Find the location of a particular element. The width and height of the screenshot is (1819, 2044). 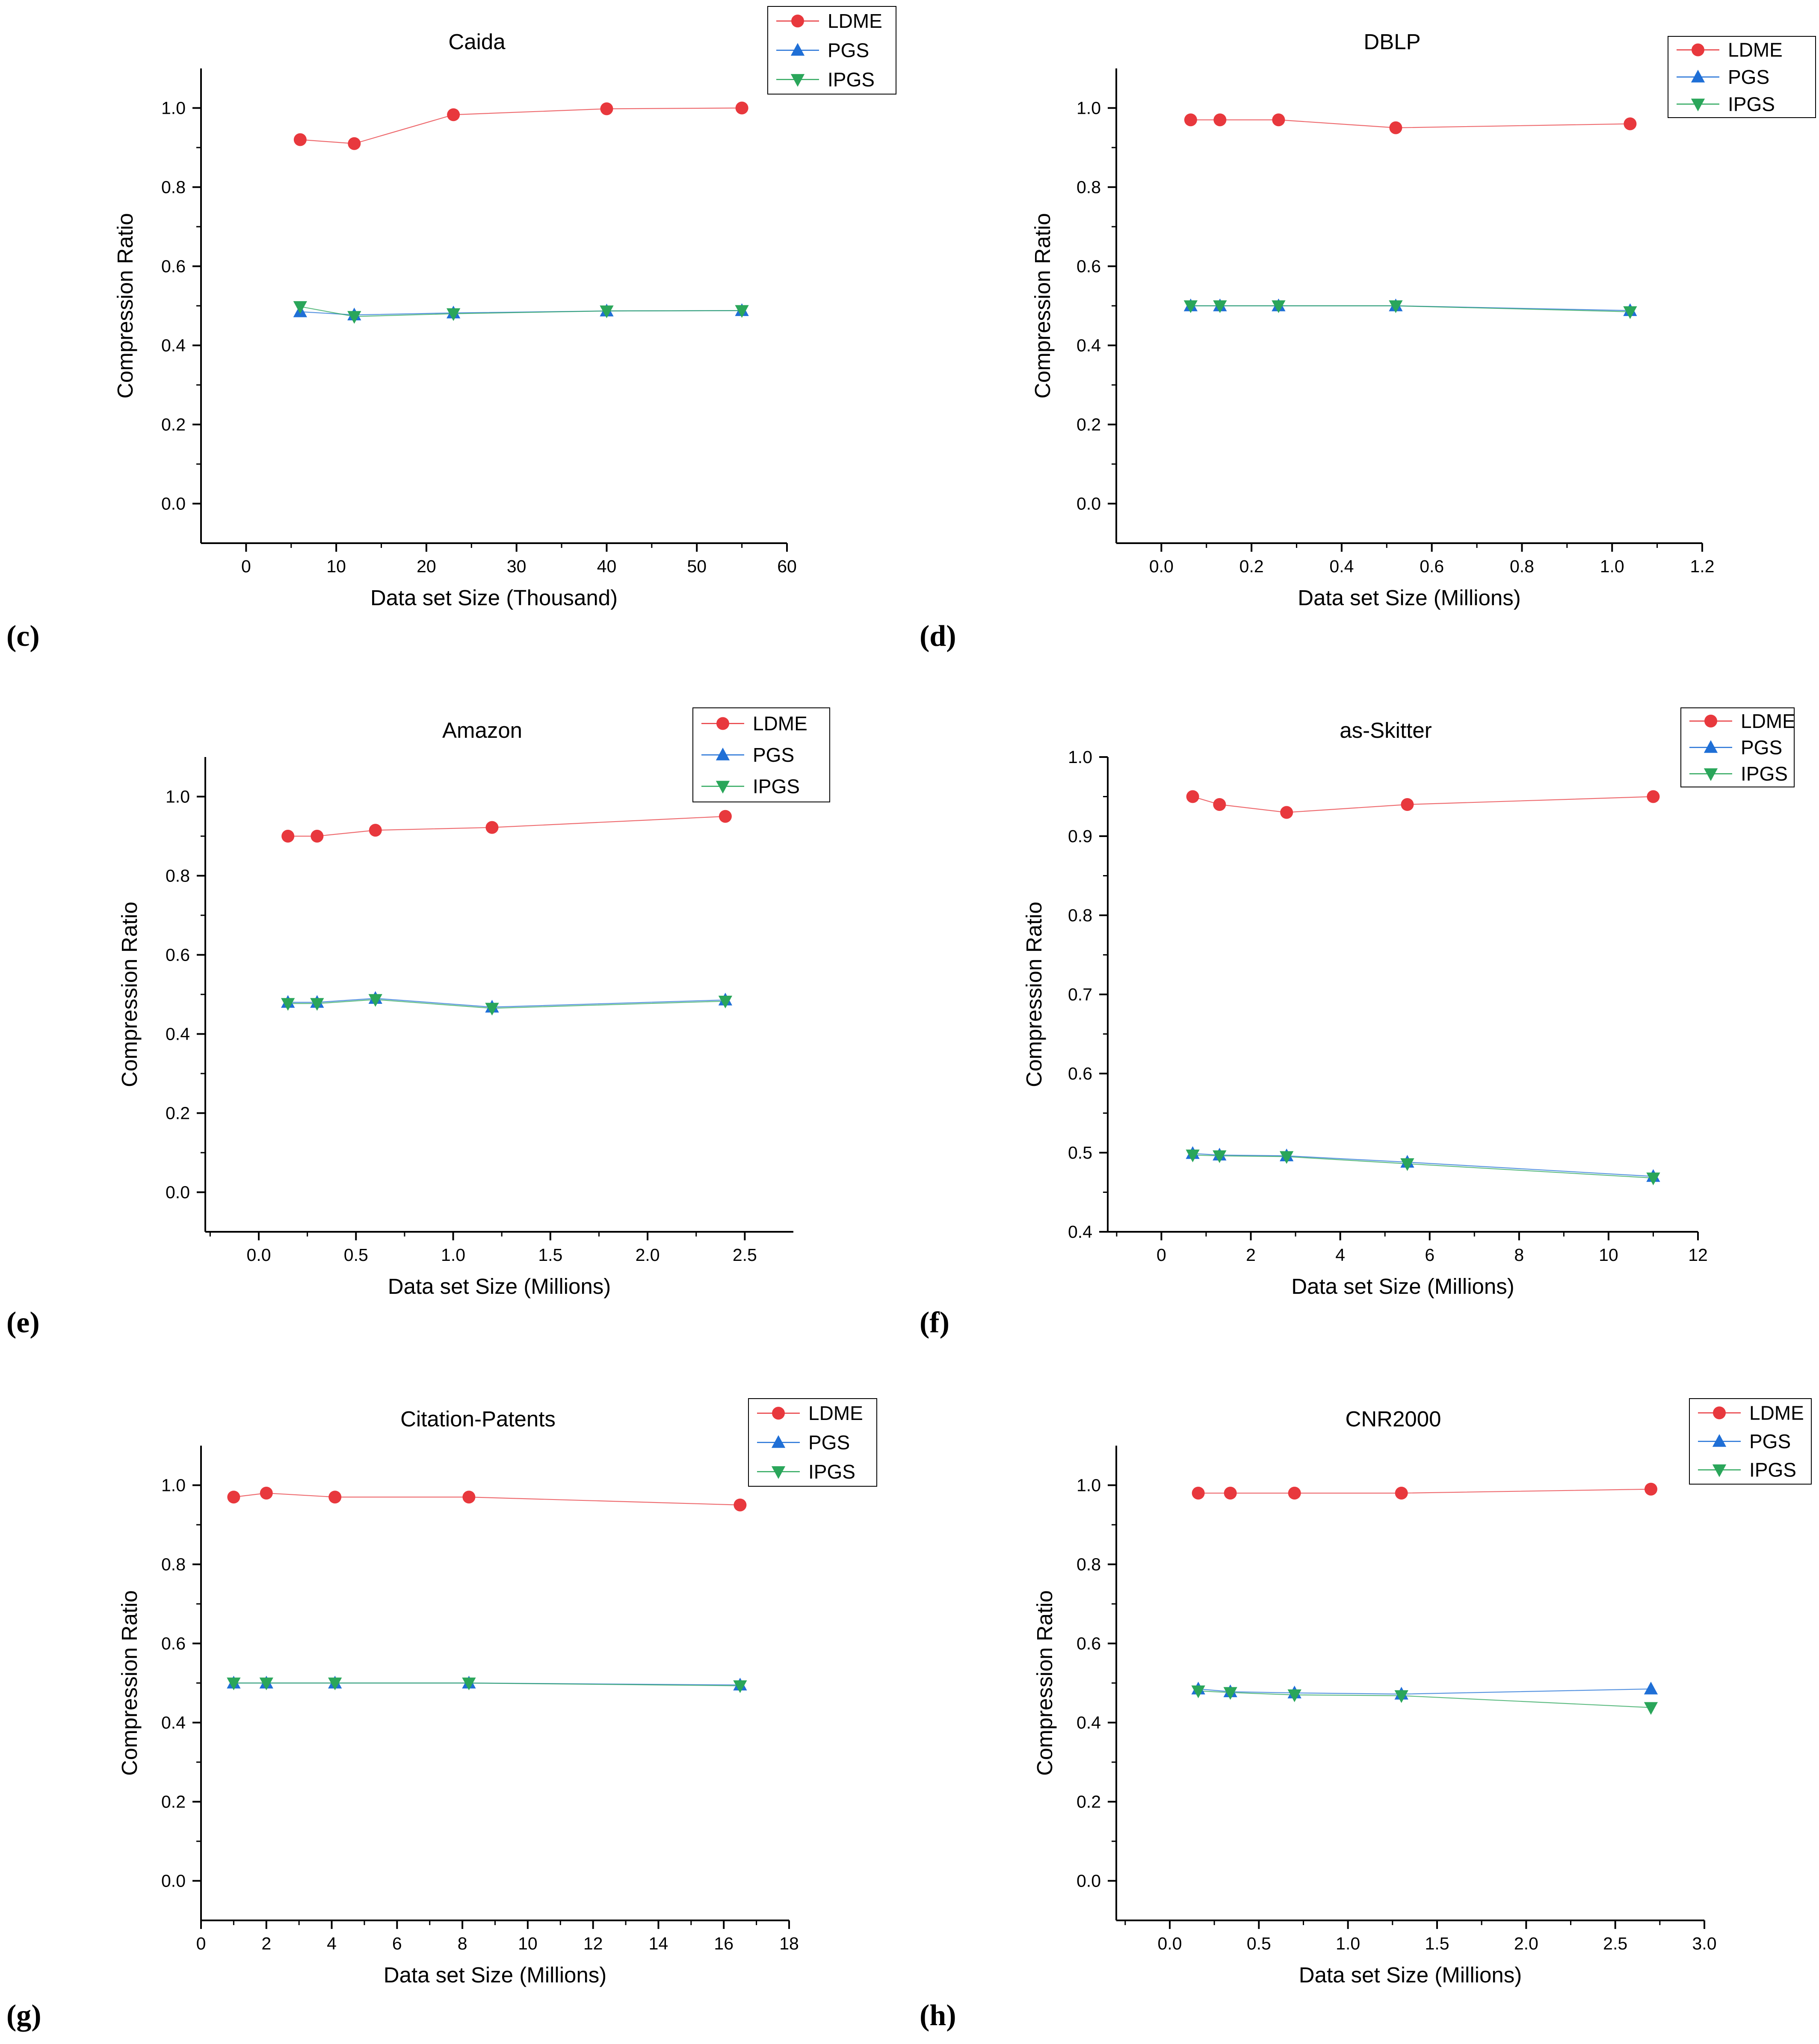

x-tick-label: 60 is located at coordinates (787, 566).